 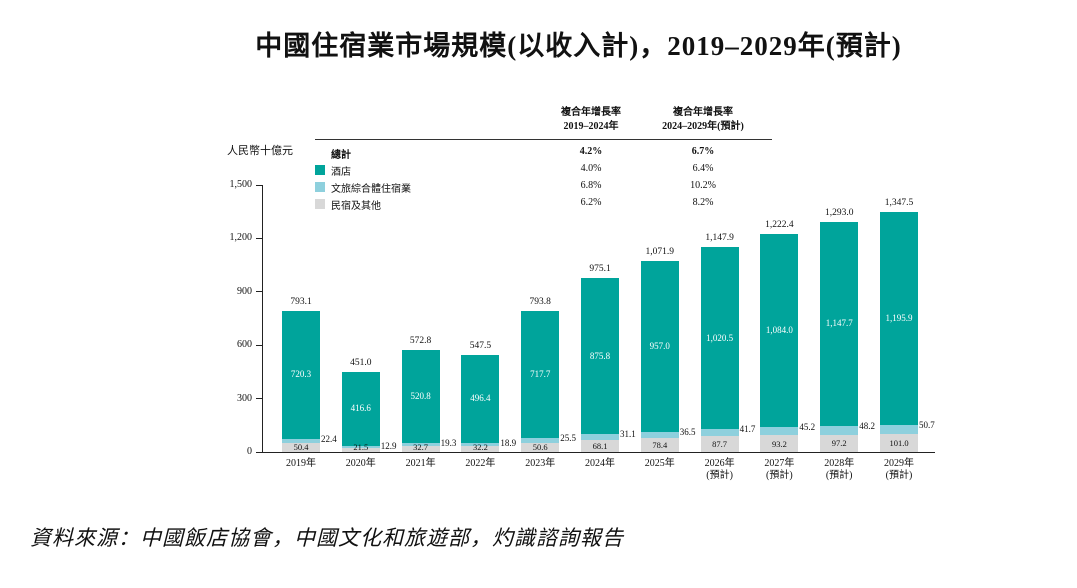 What do you see at coordinates (356, 206) in the screenshot?
I see `legend-label-homestay: 民宿及其他` at bounding box center [356, 206].